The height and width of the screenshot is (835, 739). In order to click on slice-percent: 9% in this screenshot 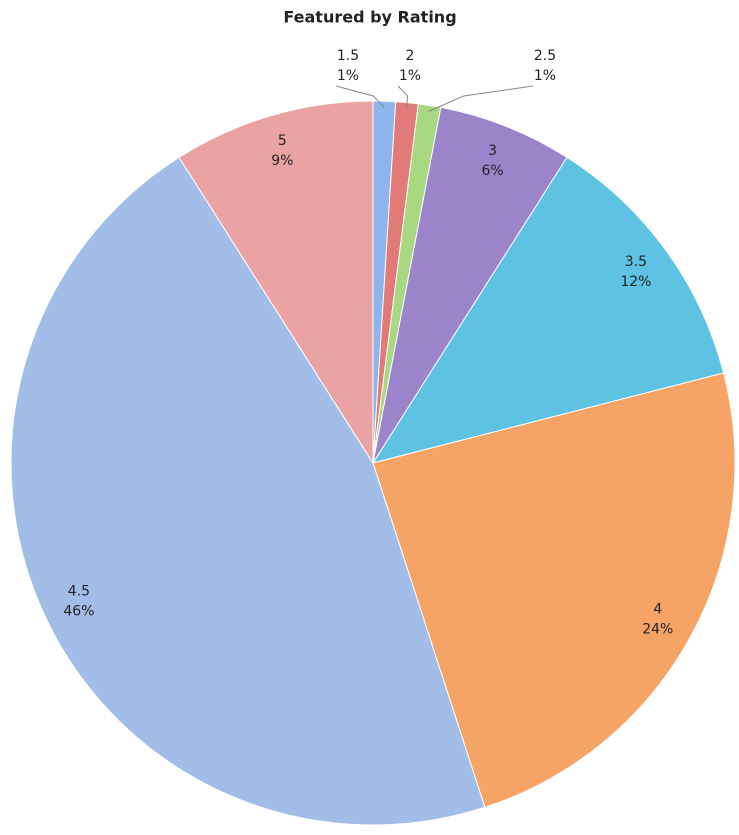, I will do `click(282, 161)`.